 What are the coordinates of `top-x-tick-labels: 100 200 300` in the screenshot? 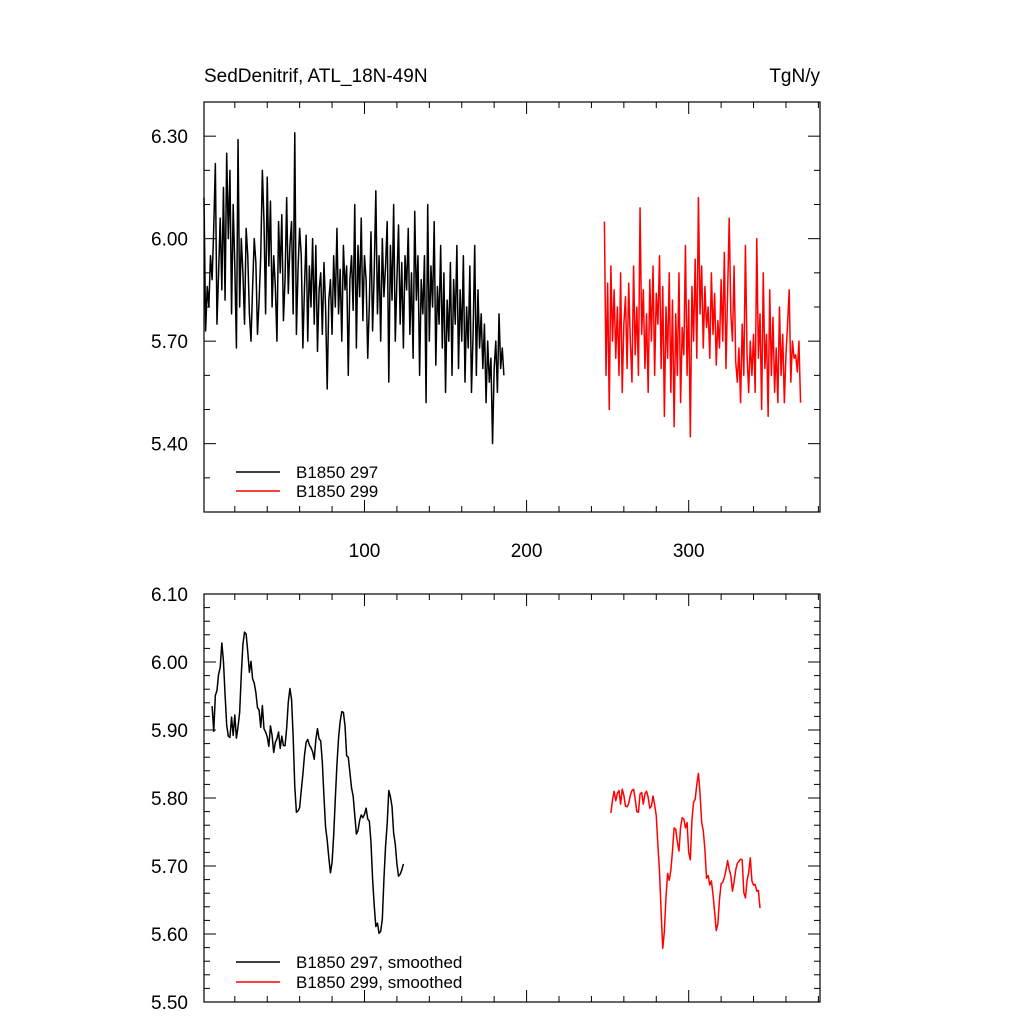 It's located at (527, 551).